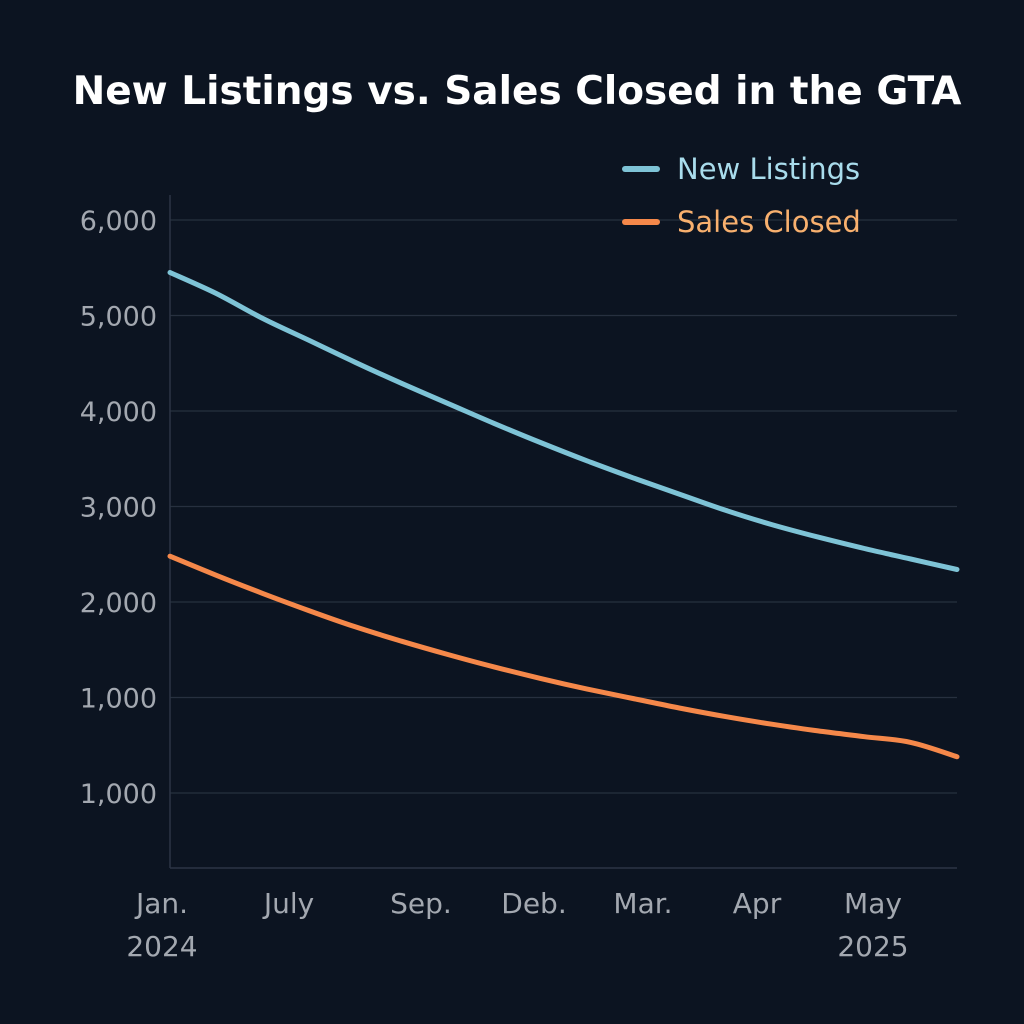  Describe the element at coordinates (517, 91) in the screenshot. I see `chart-title: New Listings vs. Sales Closed in the GTA` at that location.